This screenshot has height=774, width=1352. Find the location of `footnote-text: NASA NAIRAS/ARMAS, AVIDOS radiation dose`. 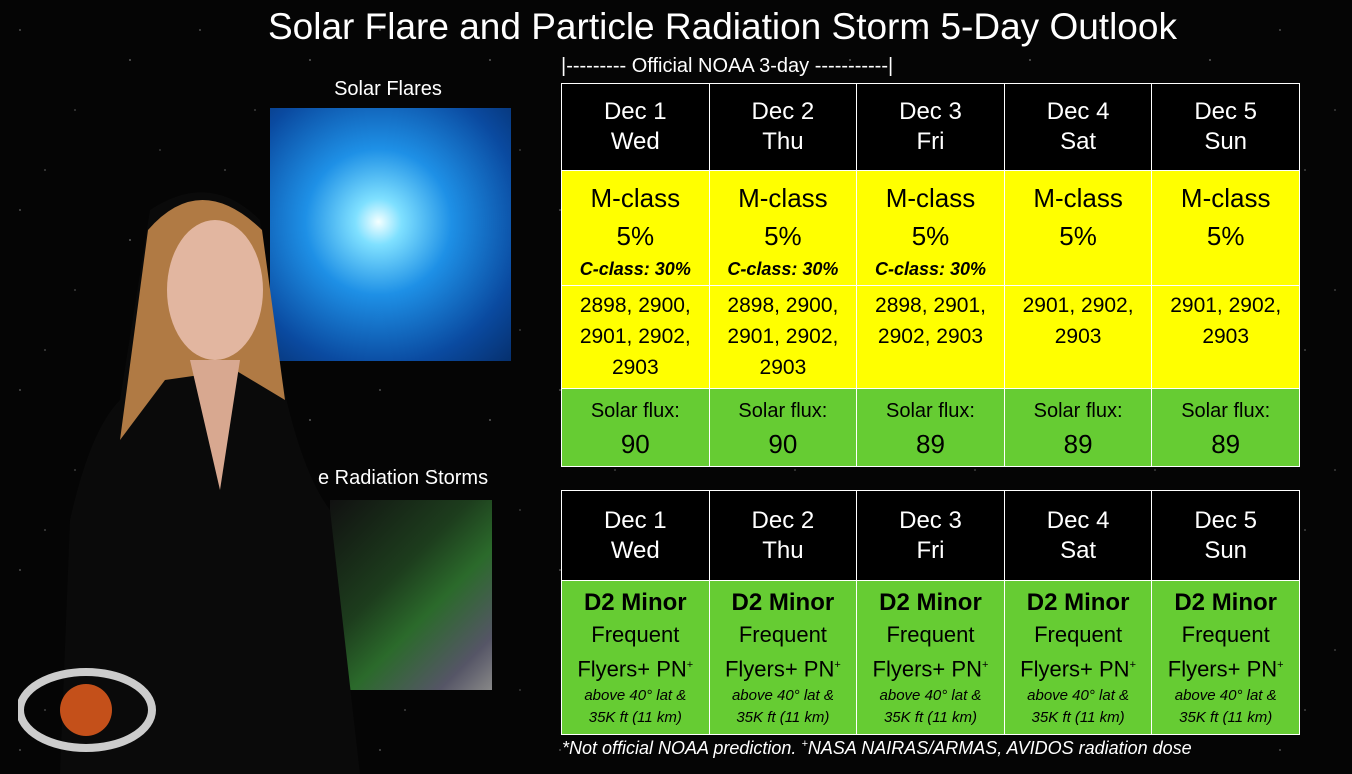

footnote-text: NASA NAIRAS/ARMAS, AVIDOS radiation dose is located at coordinates (999, 748).